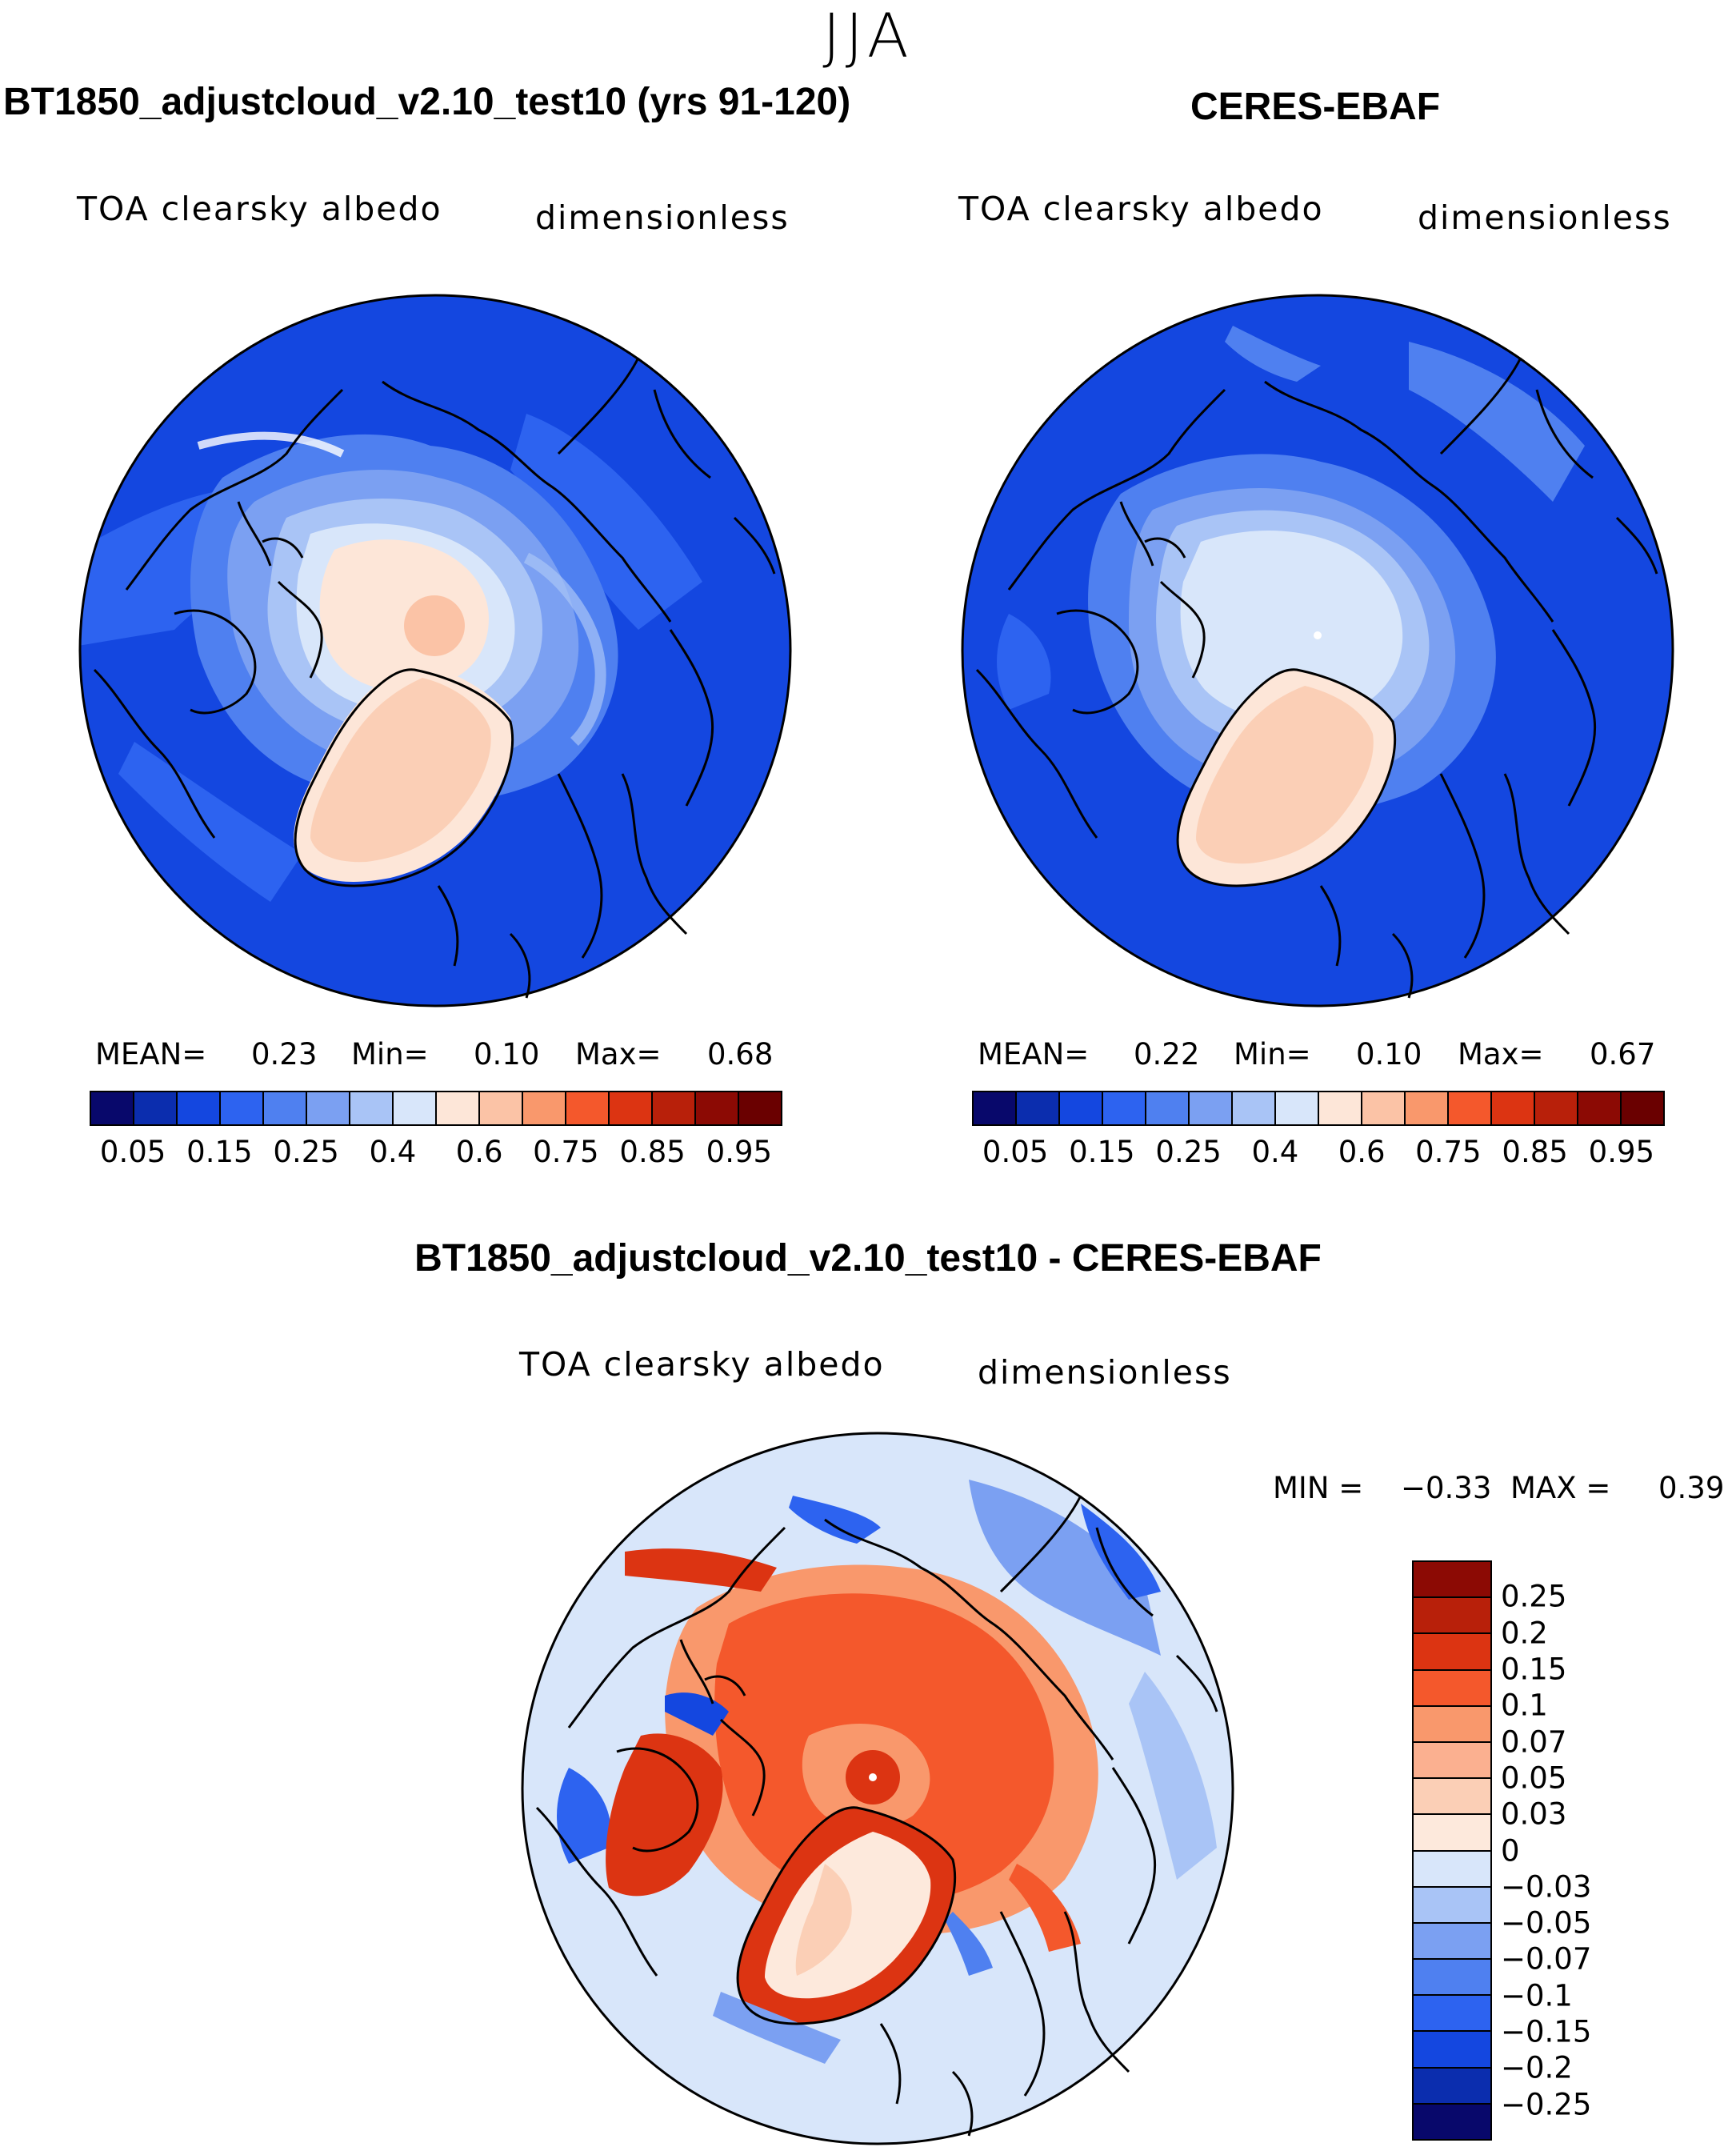 The height and width of the screenshot is (2155, 1736). I want to click on panel-model-map, so click(435, 650).